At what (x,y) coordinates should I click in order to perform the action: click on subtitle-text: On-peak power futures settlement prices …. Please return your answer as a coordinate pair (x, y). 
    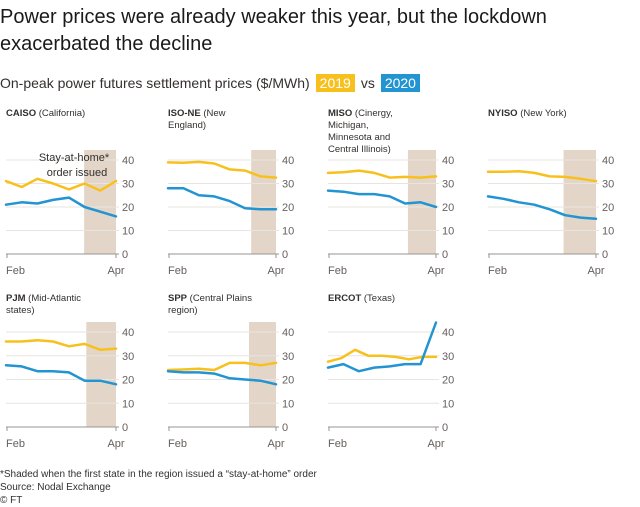
    Looking at the image, I should click on (155, 83).